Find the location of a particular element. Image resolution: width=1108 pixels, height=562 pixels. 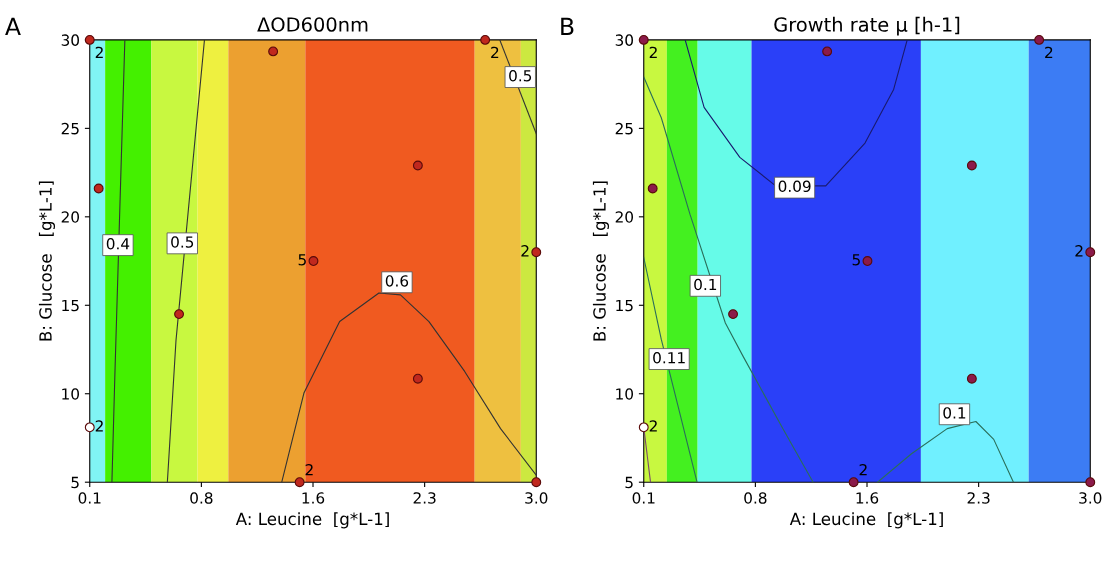

annotation: 0.4 is located at coordinates (118, 244).